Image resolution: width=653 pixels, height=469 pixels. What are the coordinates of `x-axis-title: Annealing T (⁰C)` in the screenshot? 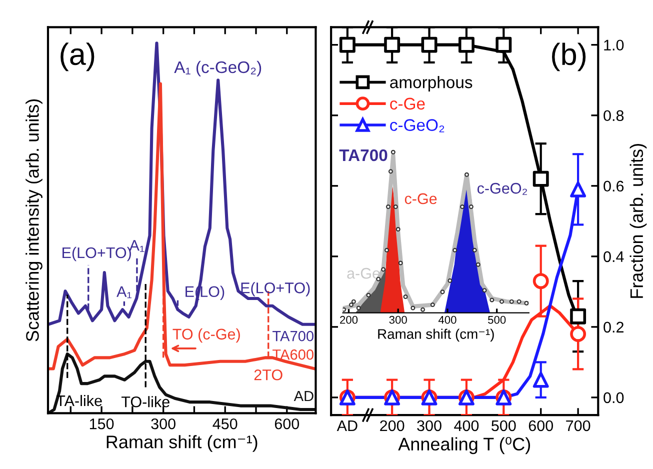 It's located at (464, 445).